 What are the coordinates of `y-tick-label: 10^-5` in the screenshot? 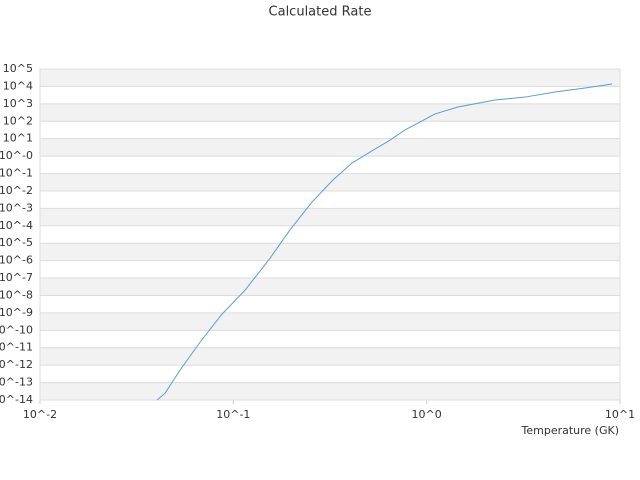 It's located at (16, 242).